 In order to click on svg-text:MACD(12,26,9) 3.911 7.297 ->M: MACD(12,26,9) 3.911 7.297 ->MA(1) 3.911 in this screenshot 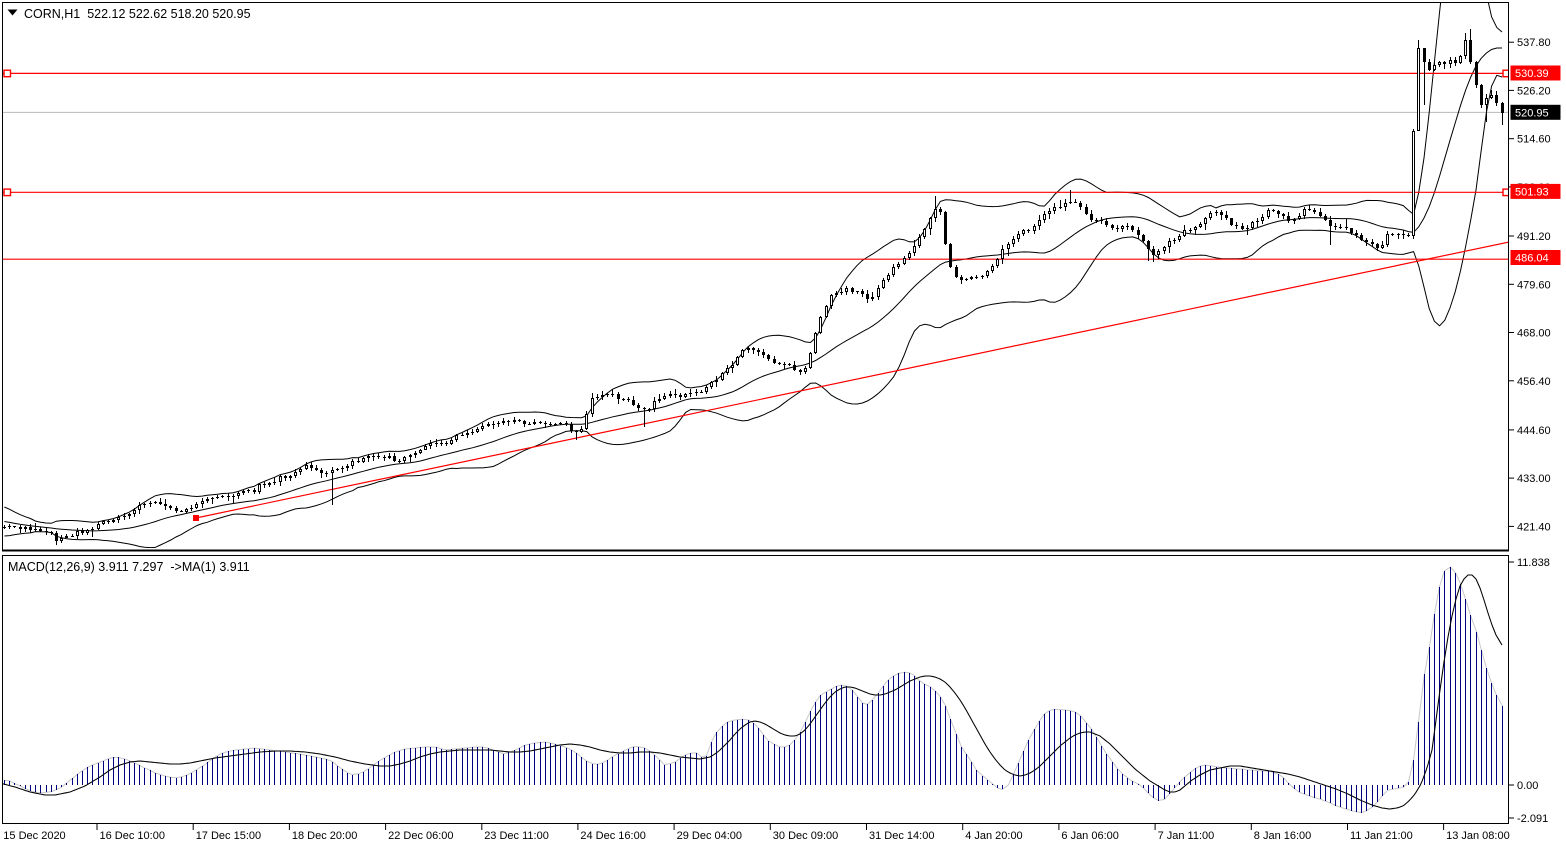, I will do `click(129, 567)`.